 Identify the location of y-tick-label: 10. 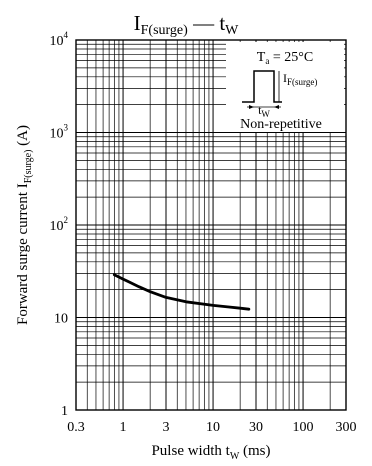
(61, 319).